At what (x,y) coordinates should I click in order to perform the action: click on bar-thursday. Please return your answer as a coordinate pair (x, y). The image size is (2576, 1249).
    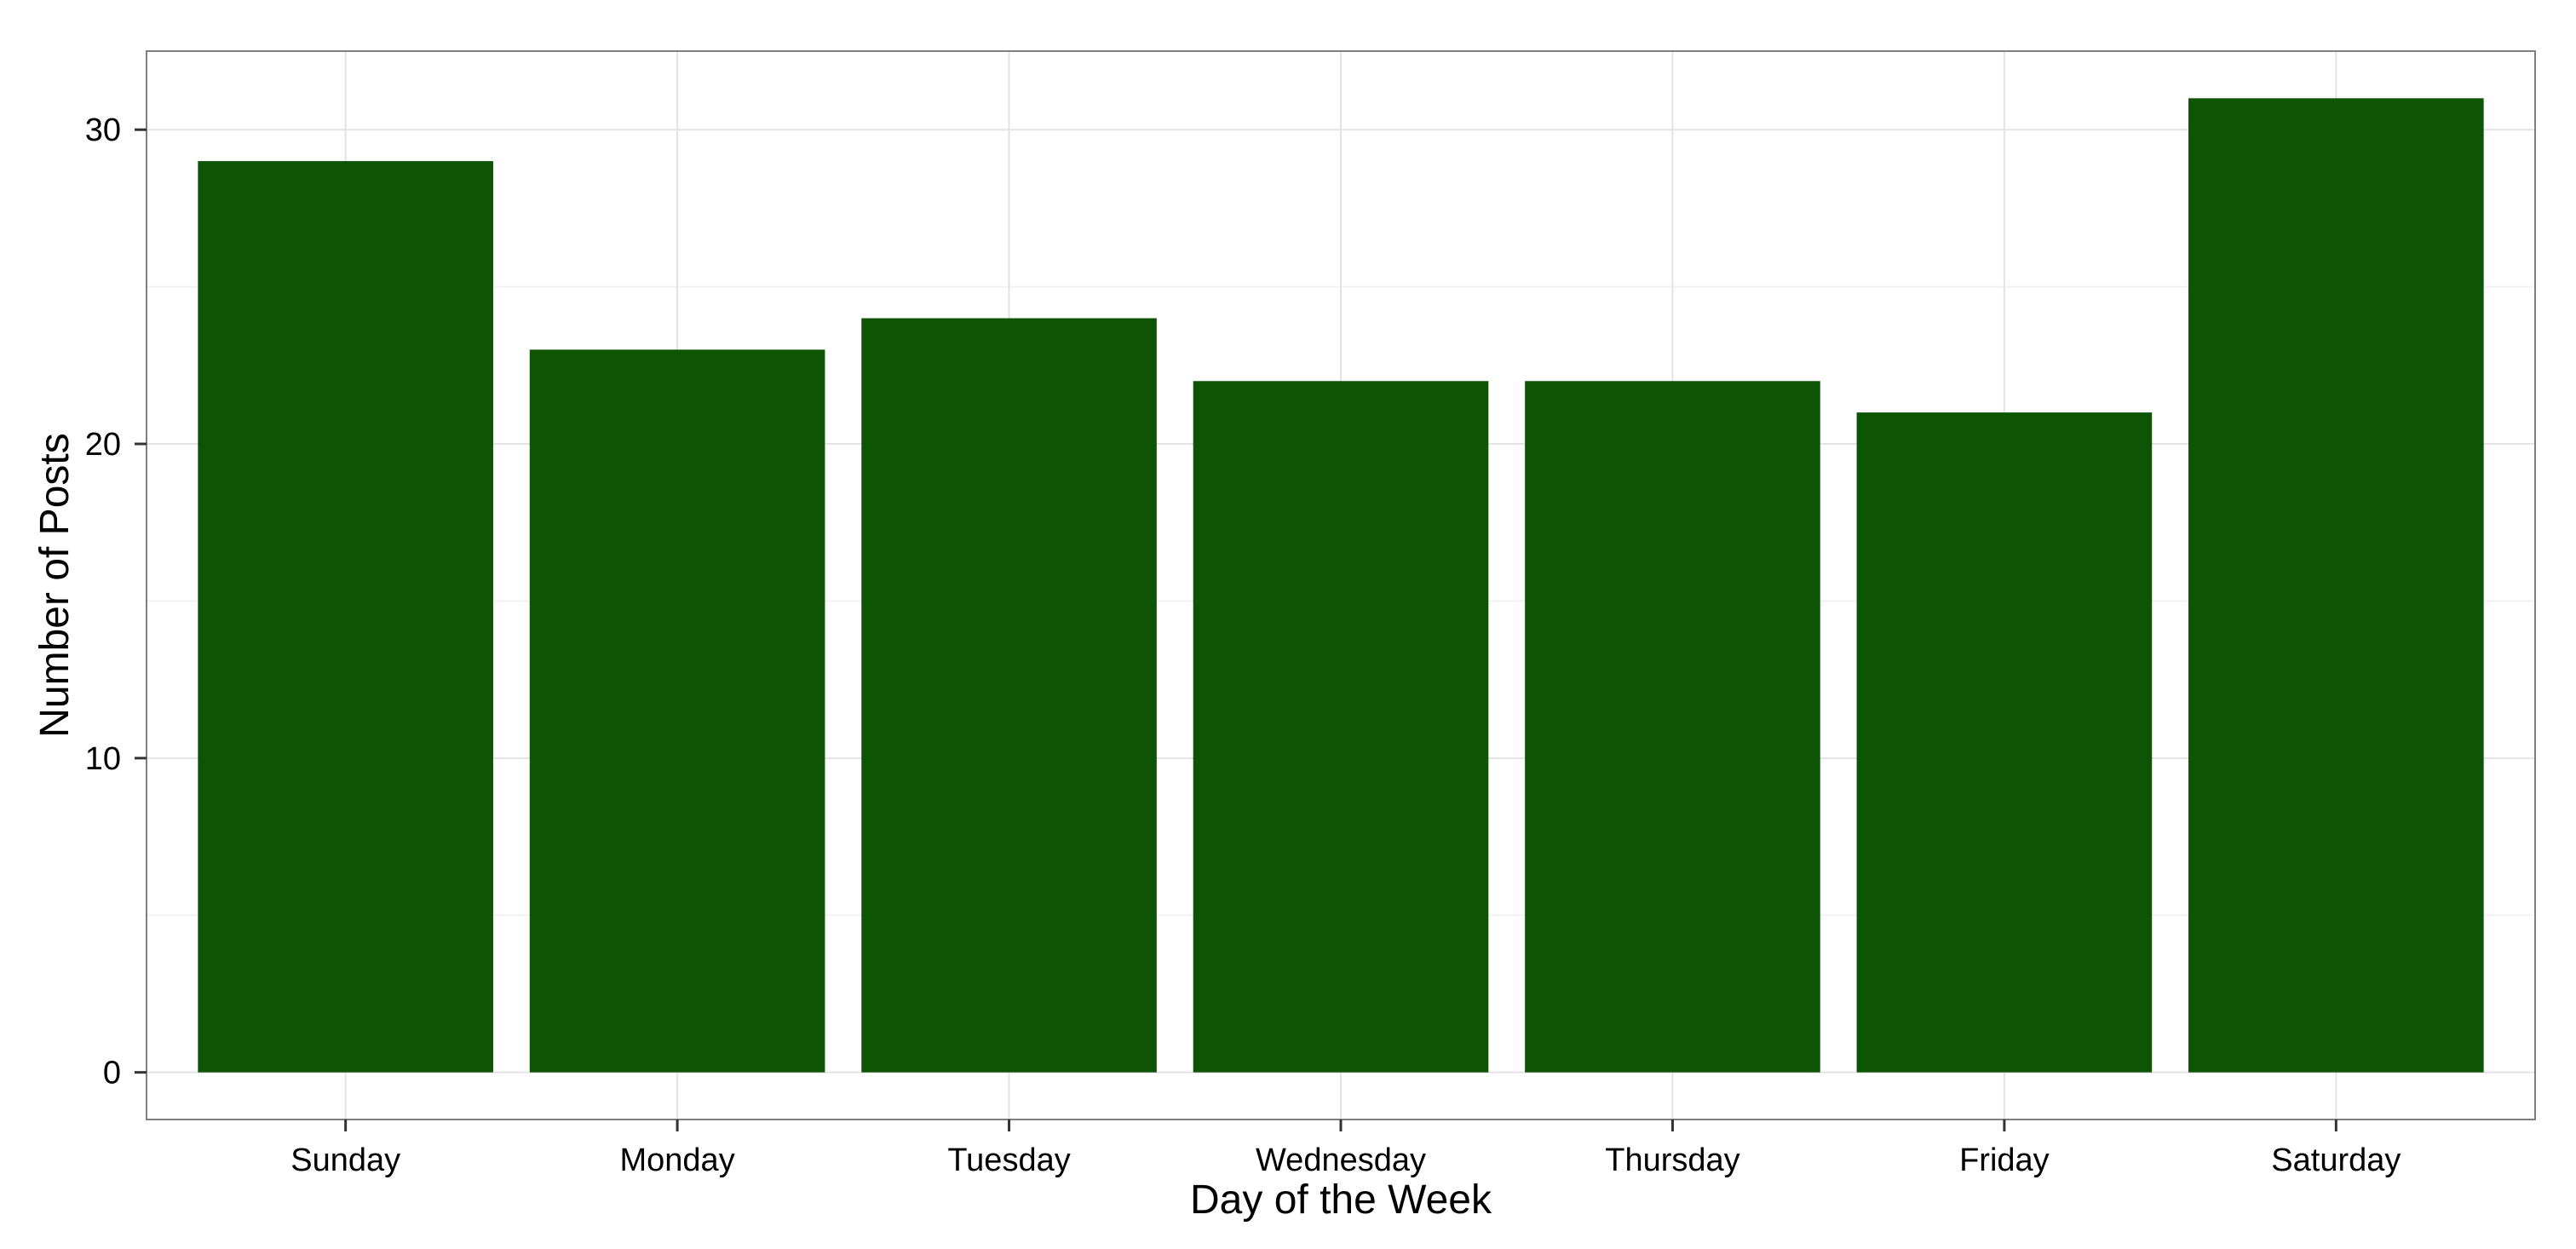
    Looking at the image, I should click on (1673, 727).